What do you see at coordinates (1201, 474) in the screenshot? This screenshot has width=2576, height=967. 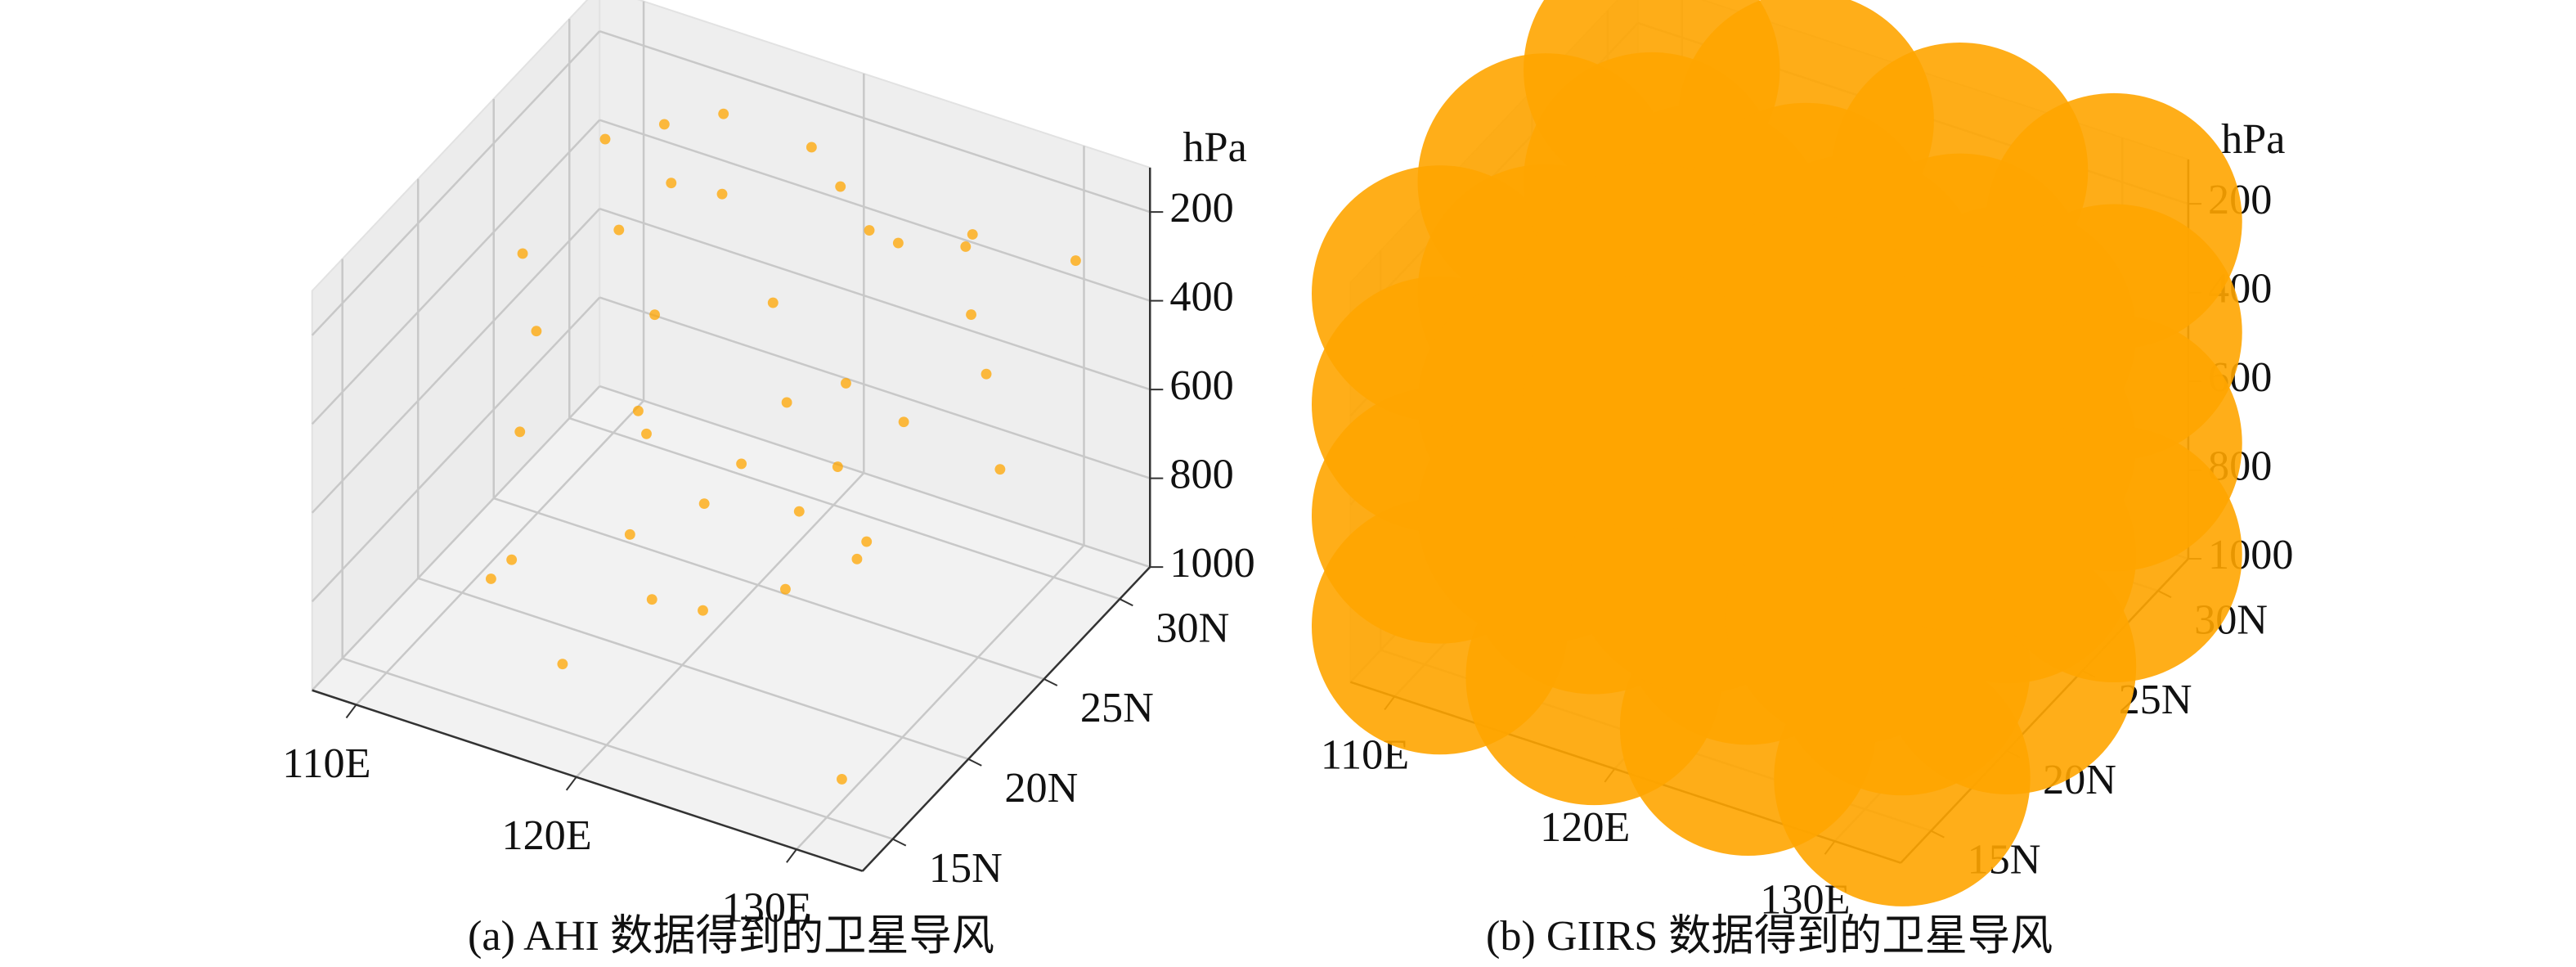 I see `z-tick-label: 800` at bounding box center [1201, 474].